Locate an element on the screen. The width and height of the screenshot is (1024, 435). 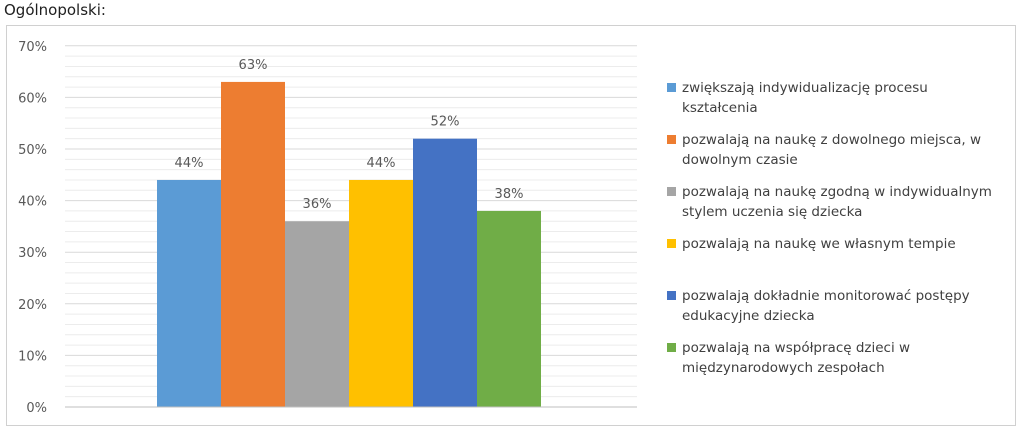
legend-label: pozwalają na naukę we własnym tempie is located at coordinates (819, 244).